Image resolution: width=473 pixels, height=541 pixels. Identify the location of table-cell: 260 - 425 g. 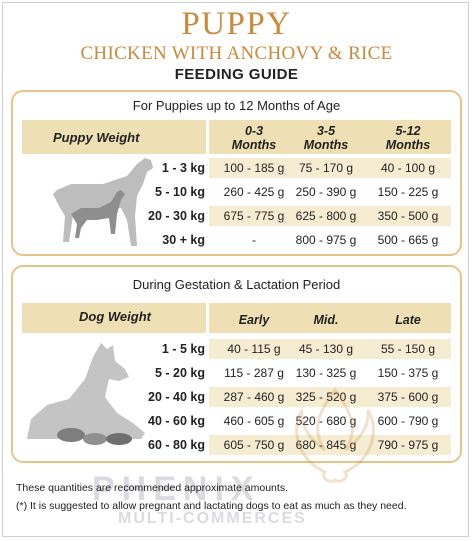
(254, 192).